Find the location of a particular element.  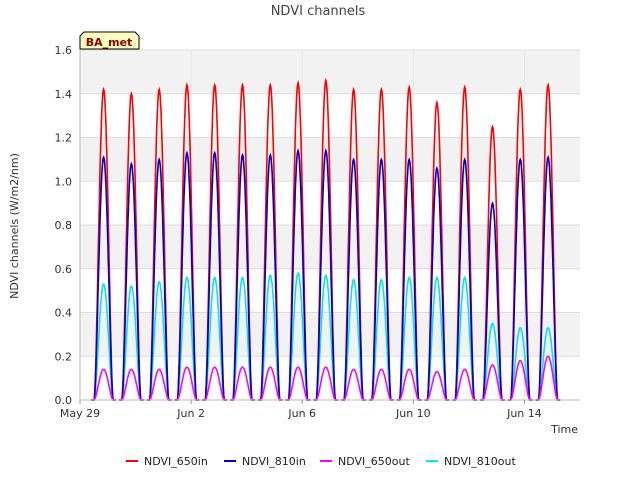

legend-entry-ndvi-810in: NDVI_810in is located at coordinates (265, 461).